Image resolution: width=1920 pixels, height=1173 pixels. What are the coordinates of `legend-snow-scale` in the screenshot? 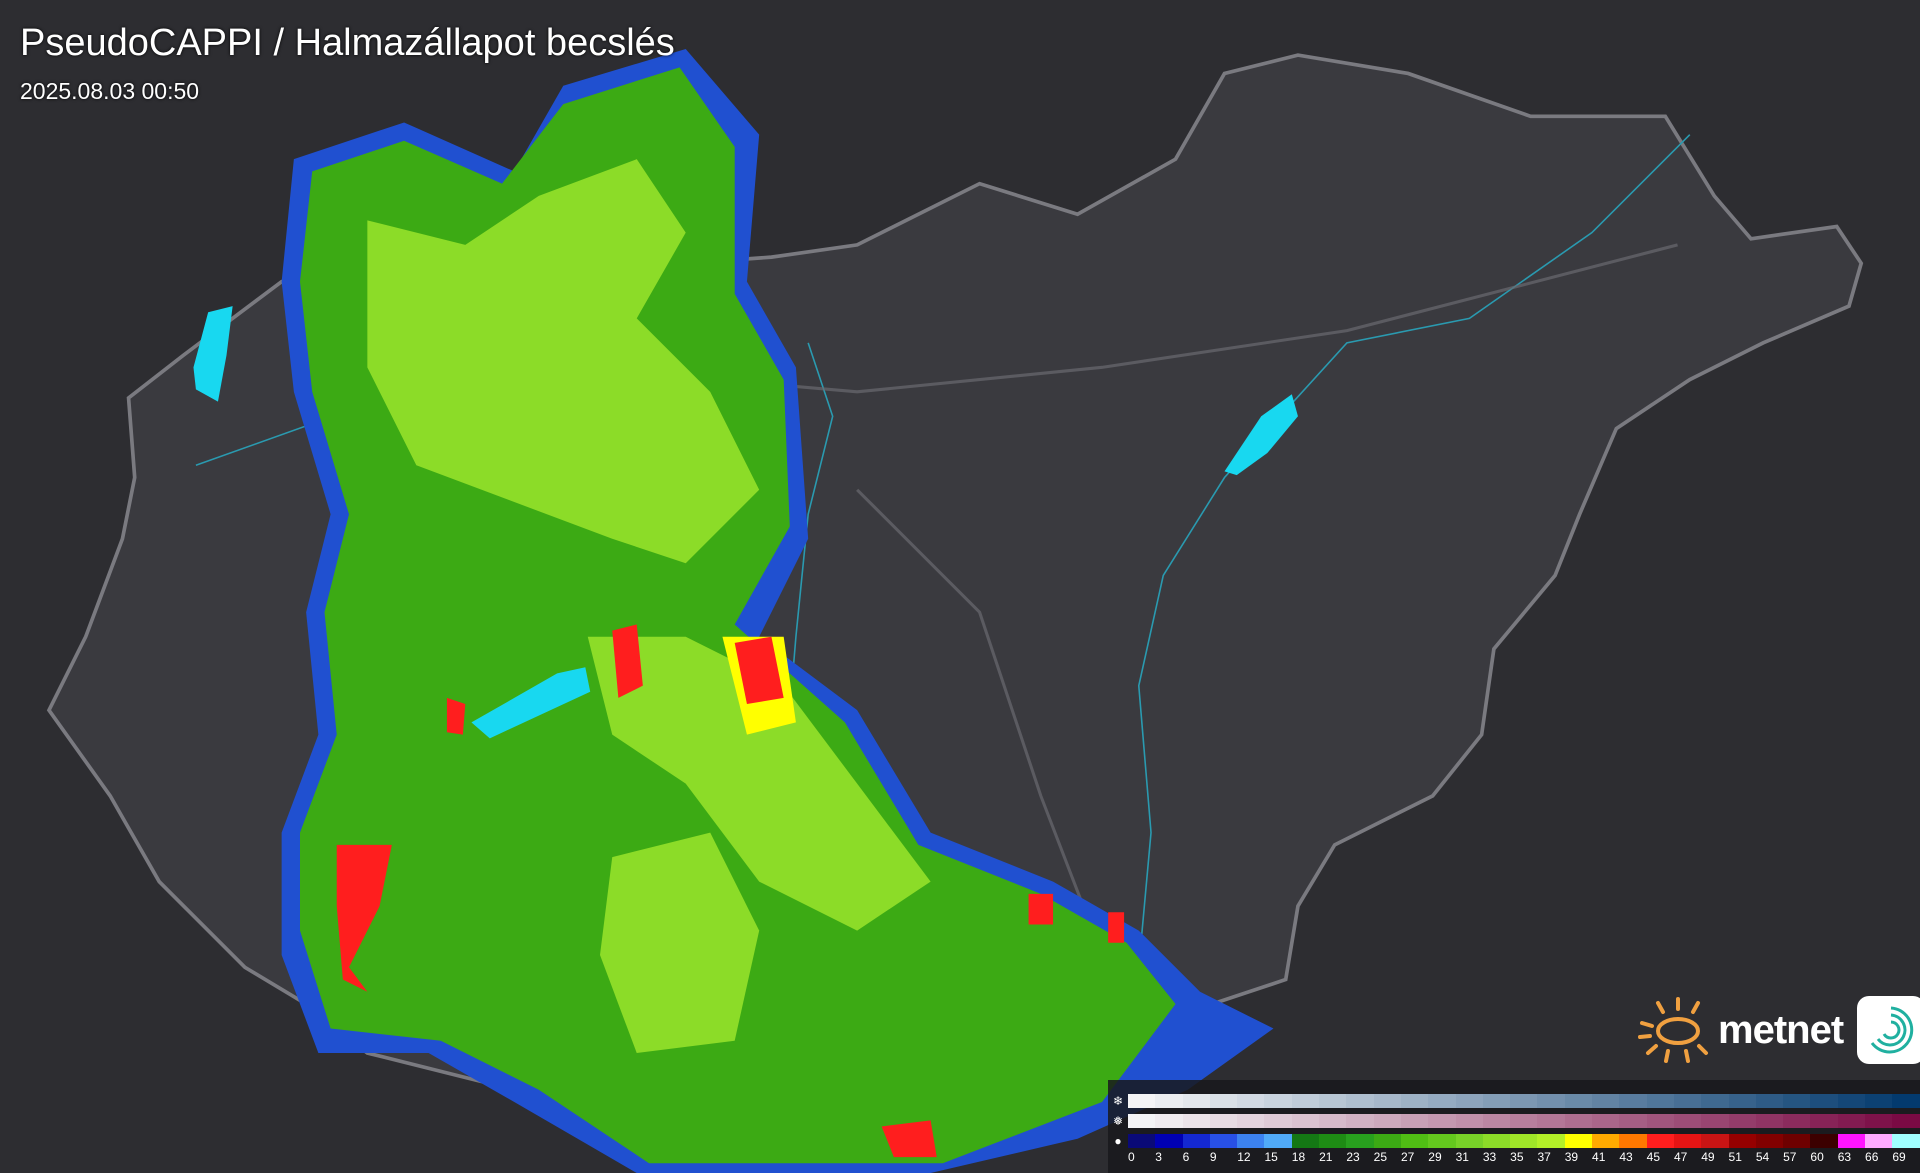 It's located at (1524, 1101).